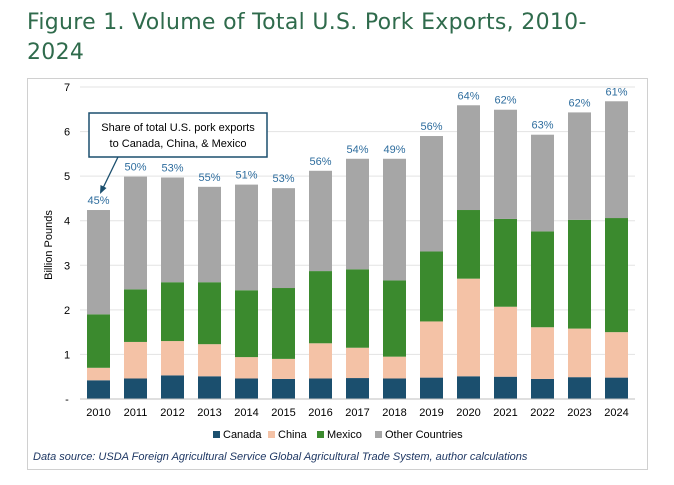  What do you see at coordinates (616, 160) in the screenshot?
I see `bar-other-countries-2024` at bounding box center [616, 160].